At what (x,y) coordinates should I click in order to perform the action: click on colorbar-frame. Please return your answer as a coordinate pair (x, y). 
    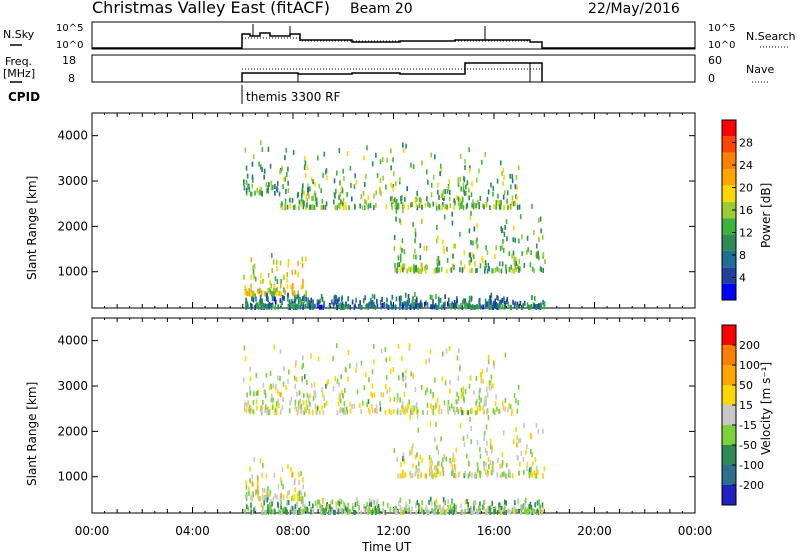
    Looking at the image, I should click on (729, 415).